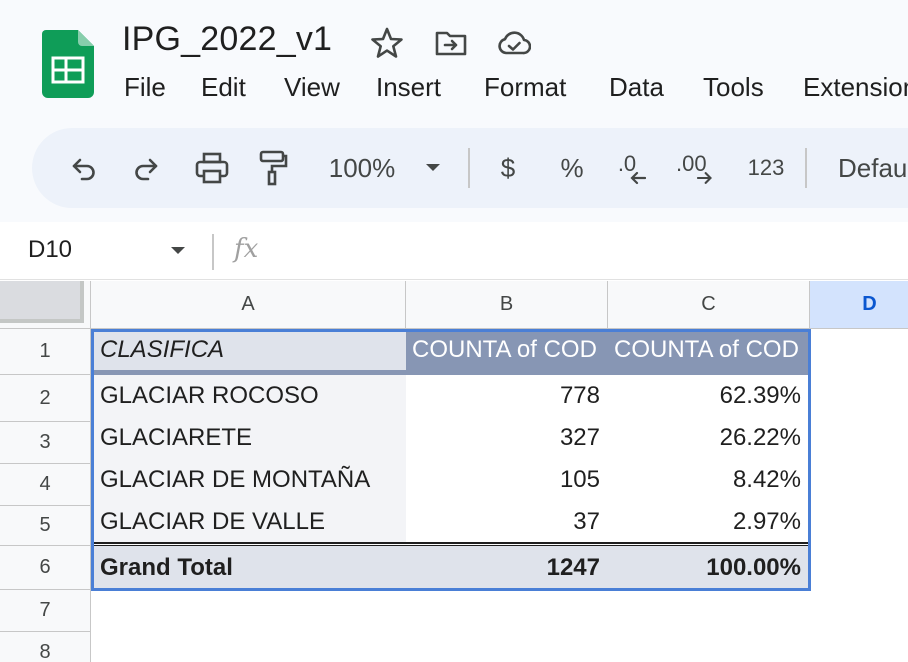  I want to click on pivot-percent-cell: 62.39%, so click(708, 396).